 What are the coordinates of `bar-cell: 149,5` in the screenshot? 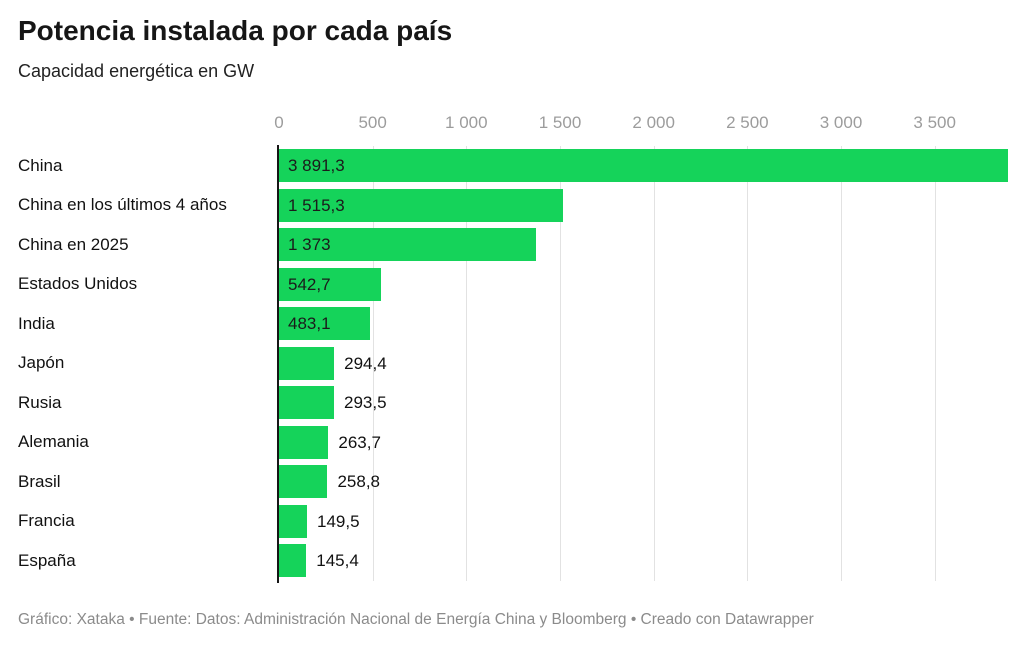 It's located at (643, 522).